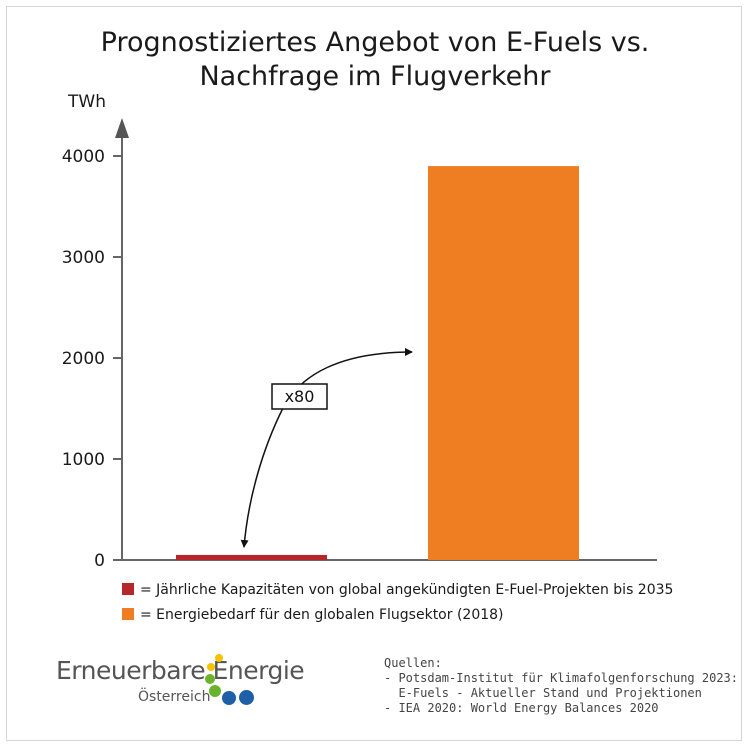 The width and height of the screenshot is (750, 749). Describe the element at coordinates (521, 708) in the screenshot. I see `source-line-3: - IEA 2020: World Energy Balances 2020` at that location.